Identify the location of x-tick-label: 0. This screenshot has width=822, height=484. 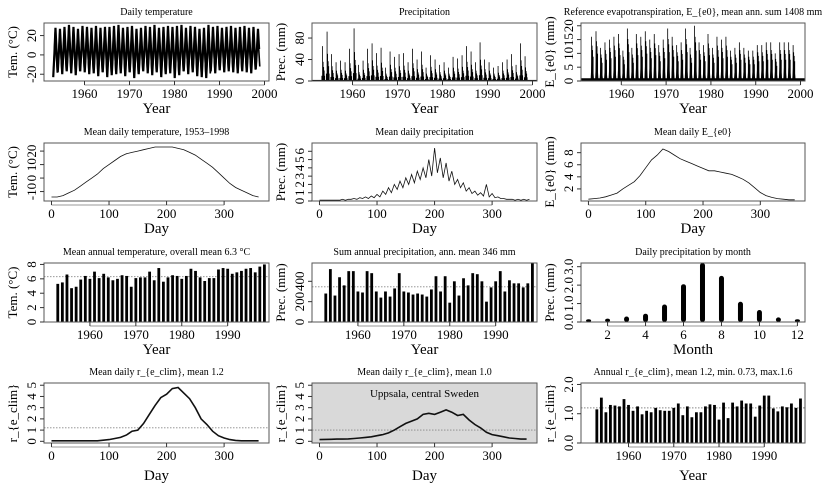
(588, 213).